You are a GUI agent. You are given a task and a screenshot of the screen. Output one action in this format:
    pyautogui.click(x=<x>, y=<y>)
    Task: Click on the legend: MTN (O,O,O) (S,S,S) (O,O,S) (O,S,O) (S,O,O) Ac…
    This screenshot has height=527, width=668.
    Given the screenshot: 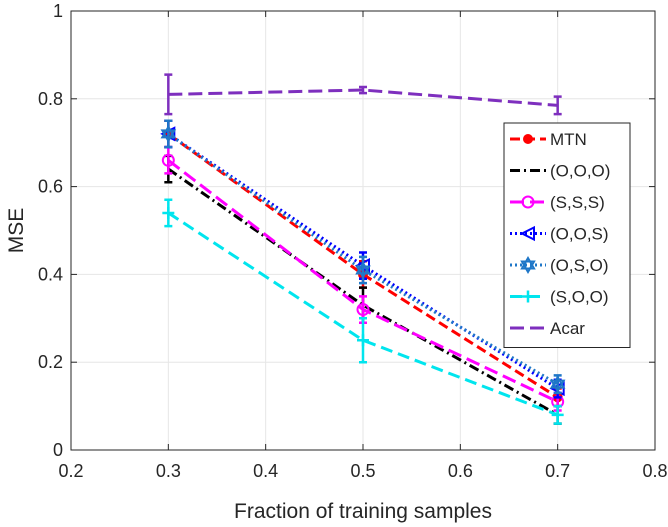 What is the action you would take?
    pyautogui.click(x=567, y=235)
    